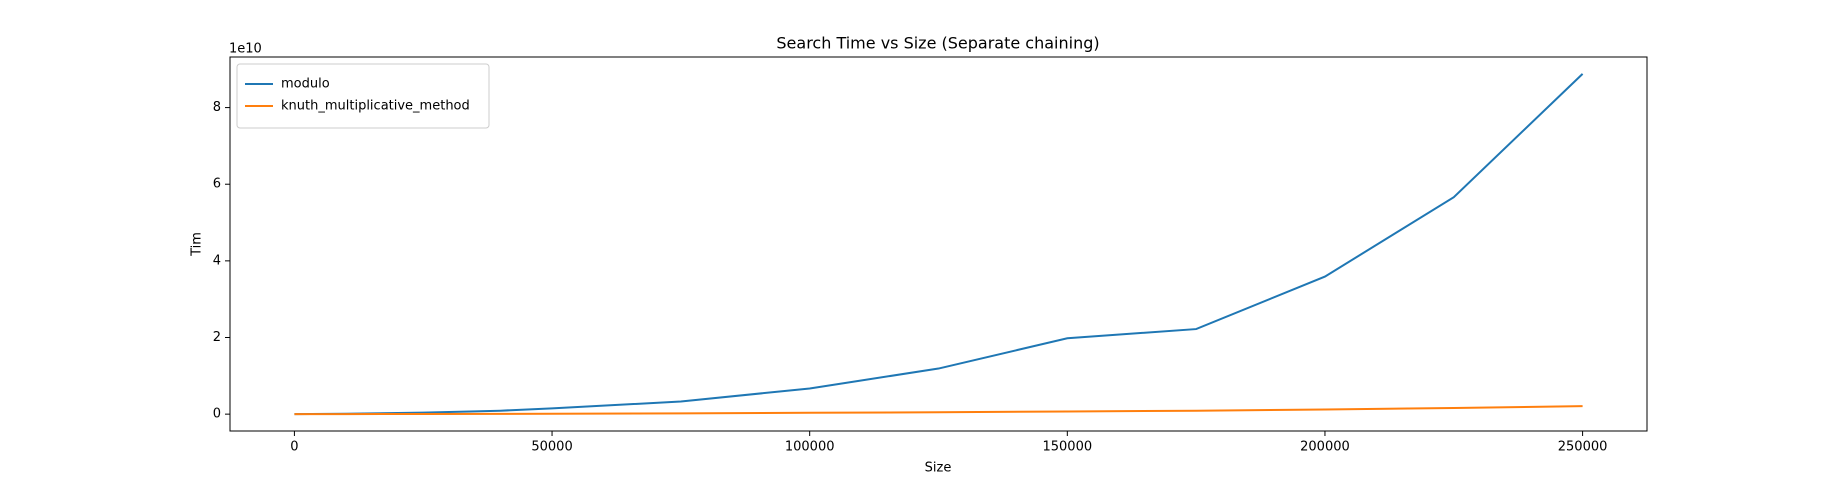 Image resolution: width=1830 pixels, height=488 pixels. What do you see at coordinates (294, 447) in the screenshot?
I see `x-tick-label: 0` at bounding box center [294, 447].